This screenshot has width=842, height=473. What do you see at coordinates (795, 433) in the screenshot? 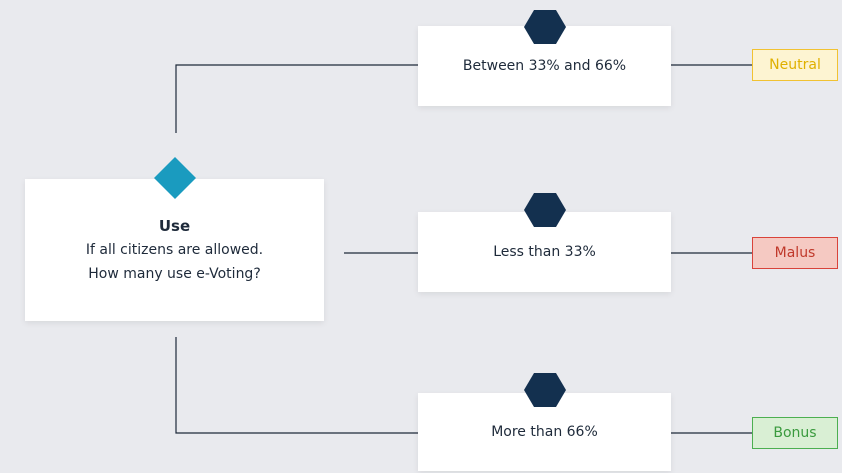
I see `result-tag: Bonus` at bounding box center [795, 433].